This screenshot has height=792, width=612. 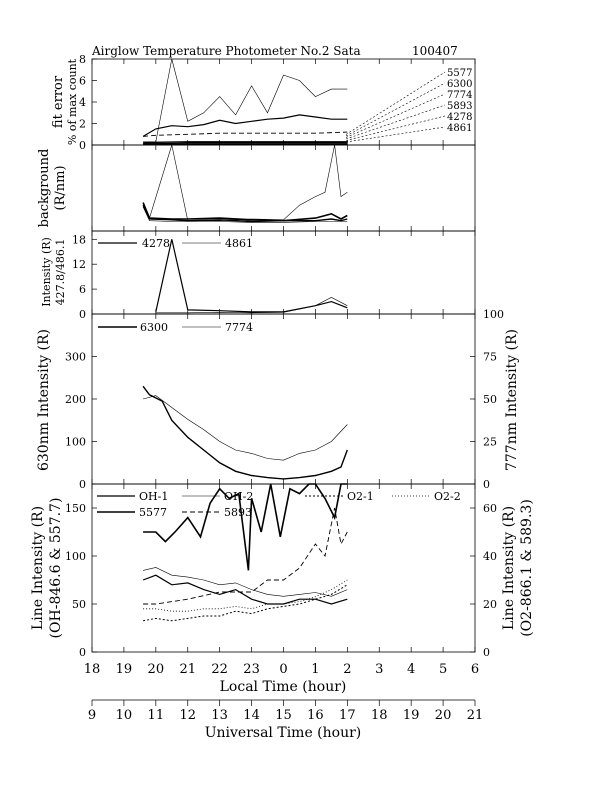 What do you see at coordinates (486, 484) in the screenshot?
I see `y2-tick-label-630-777-0: 0` at bounding box center [486, 484].